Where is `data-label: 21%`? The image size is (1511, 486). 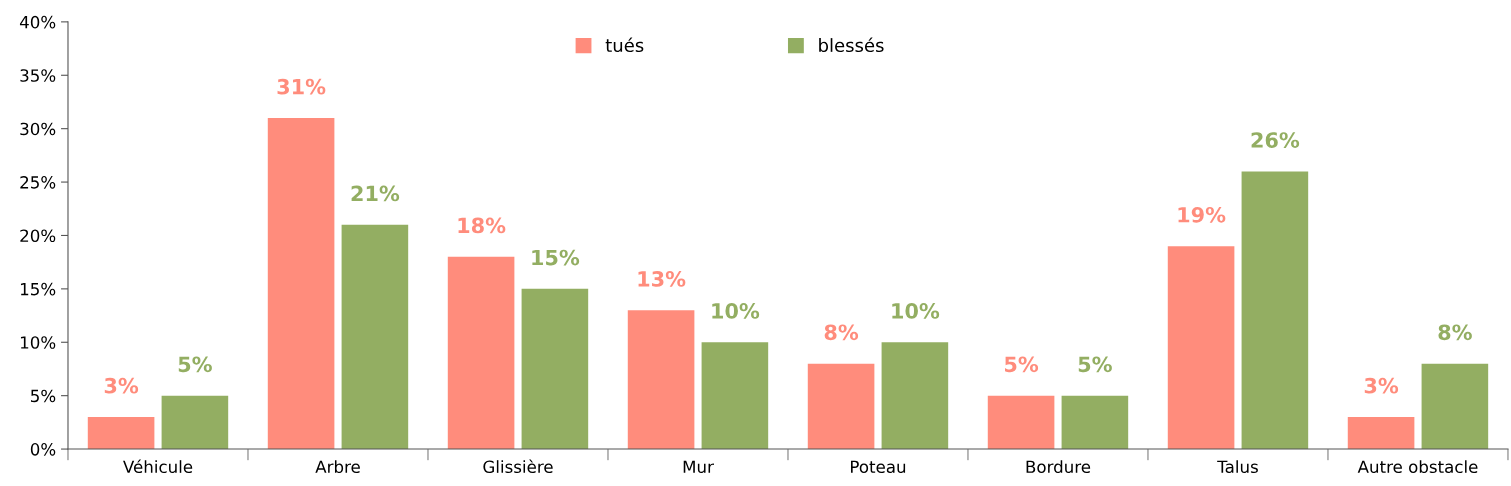 data-label: 21% is located at coordinates (375, 193).